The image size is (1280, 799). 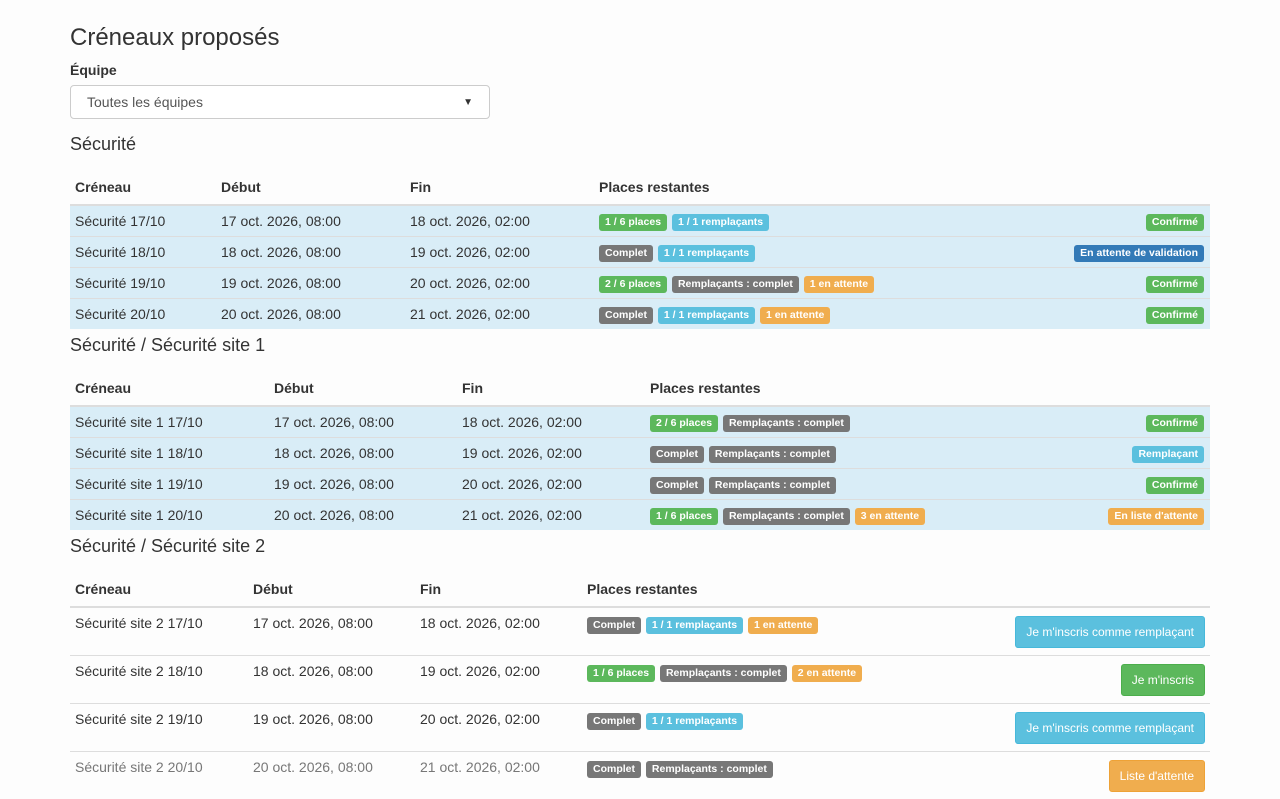 What do you see at coordinates (143, 314) in the screenshot?
I see `slot-name: Sécurité 20/10` at bounding box center [143, 314].